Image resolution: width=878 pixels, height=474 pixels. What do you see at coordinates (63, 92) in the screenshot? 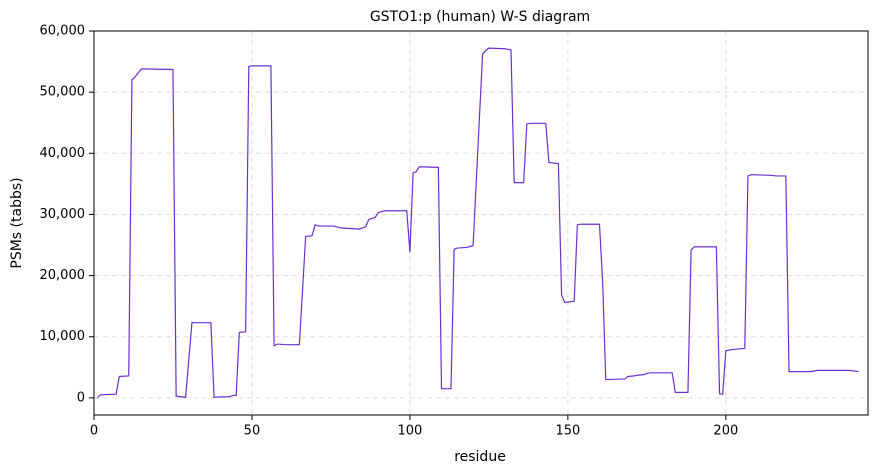
I see `y-tick-label: 50,000` at bounding box center [63, 92].